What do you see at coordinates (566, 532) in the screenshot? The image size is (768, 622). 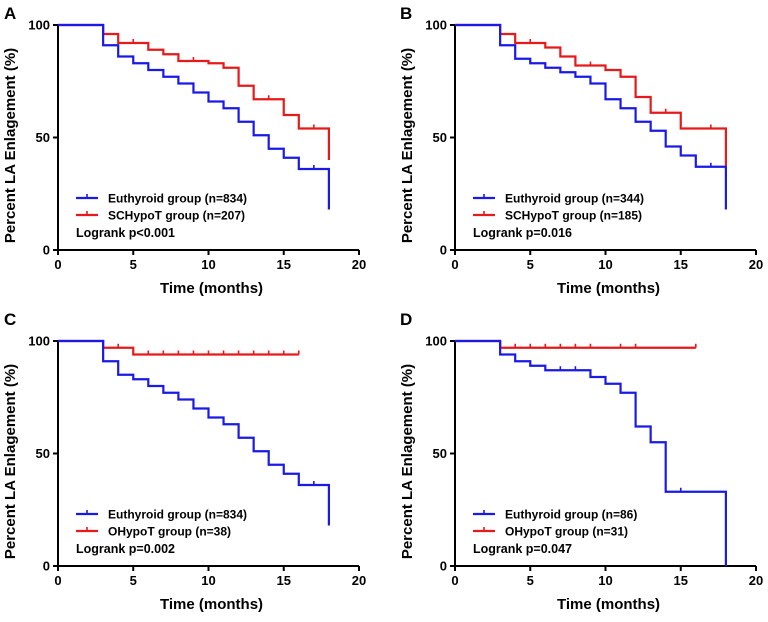 I see `legend-label: OHypoT group (n=31)` at bounding box center [566, 532].